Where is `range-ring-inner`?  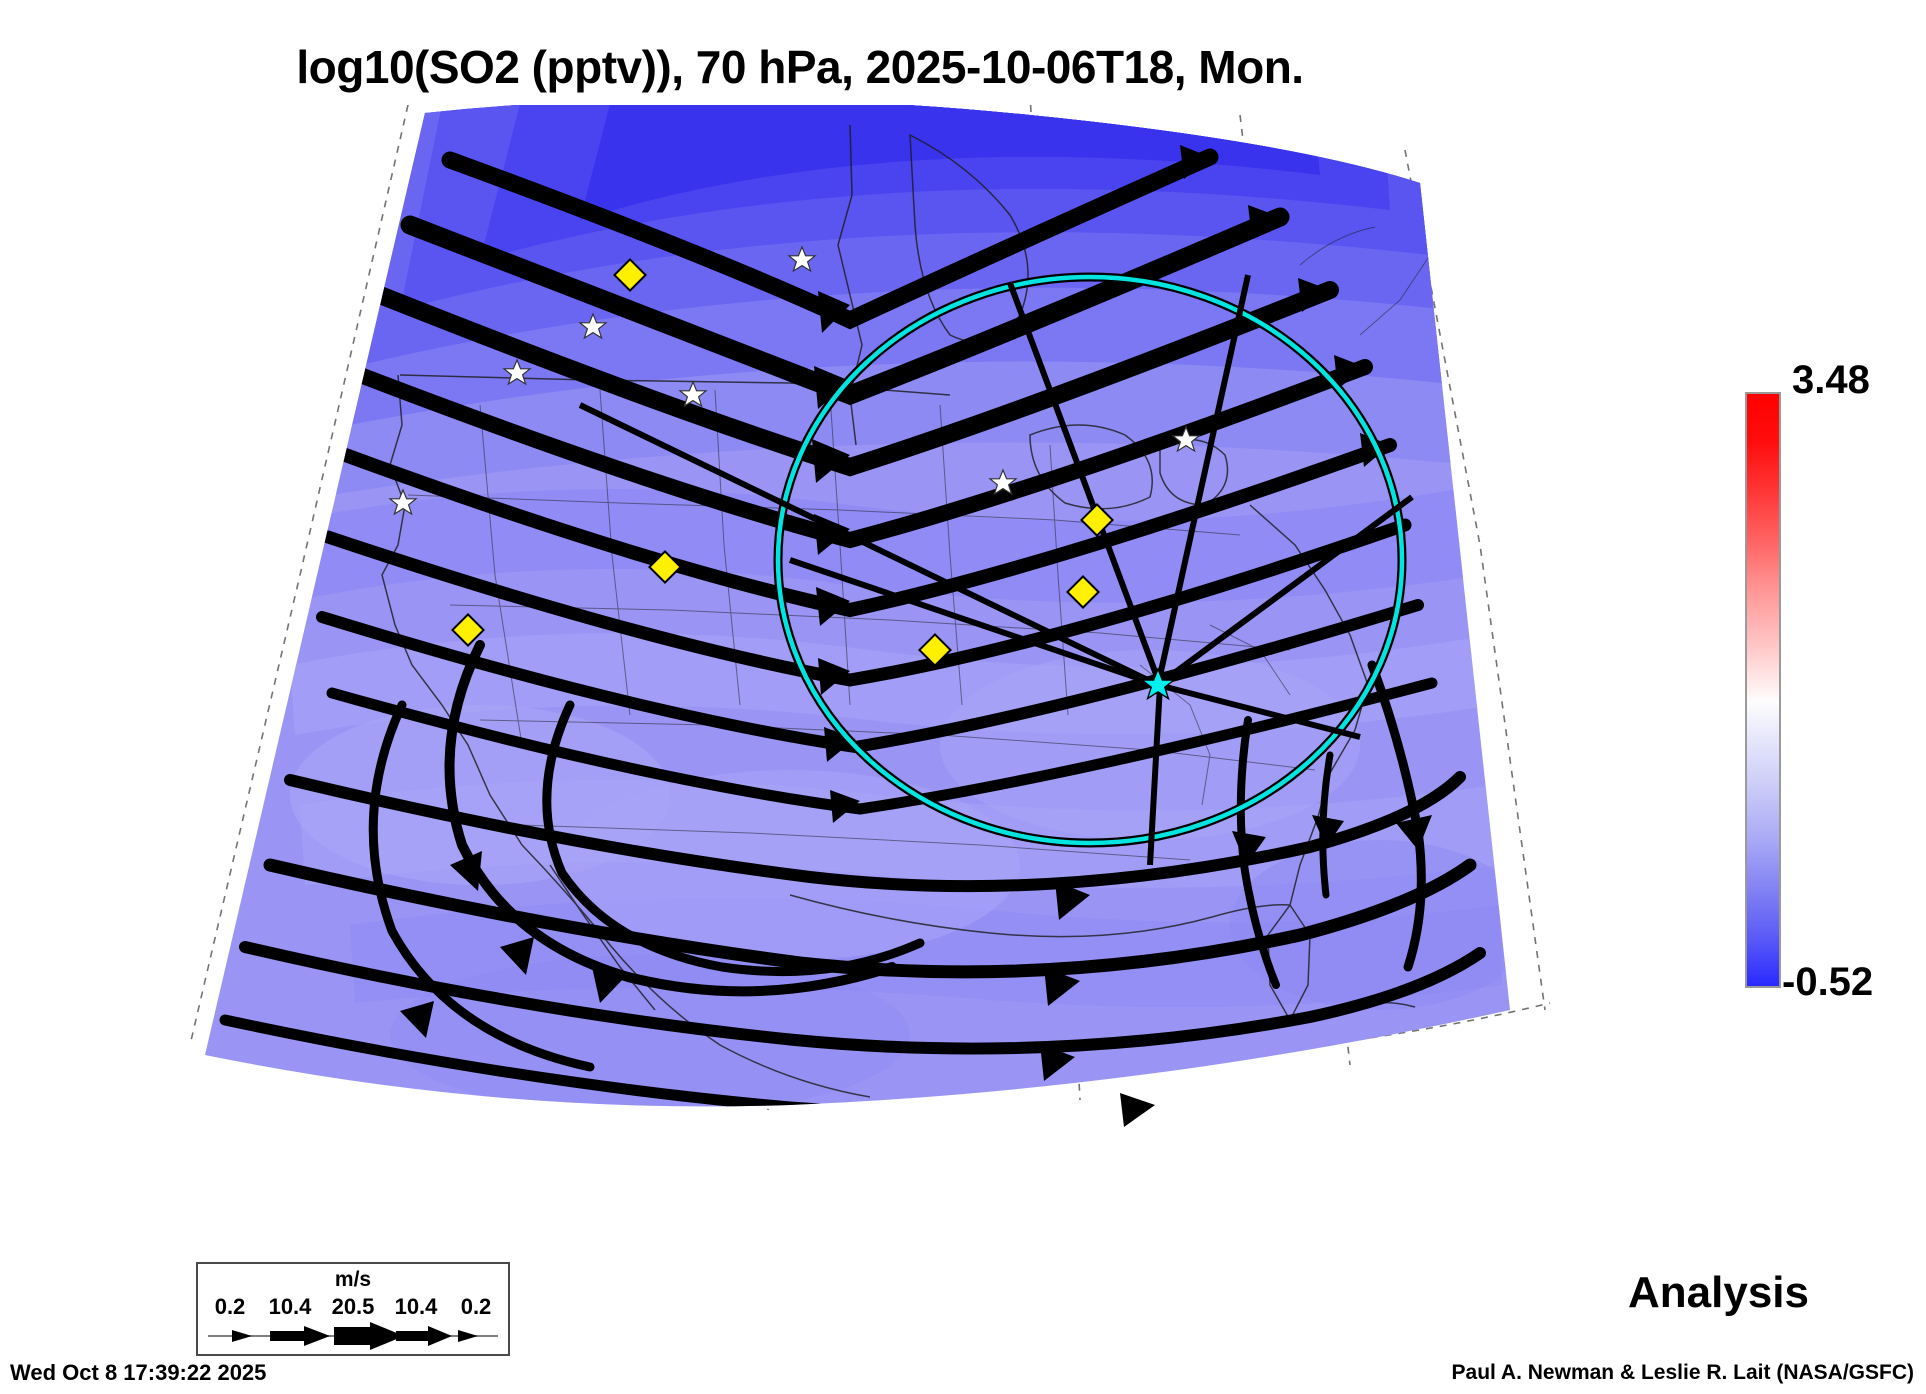
range-ring-inner is located at coordinates (1090, 560).